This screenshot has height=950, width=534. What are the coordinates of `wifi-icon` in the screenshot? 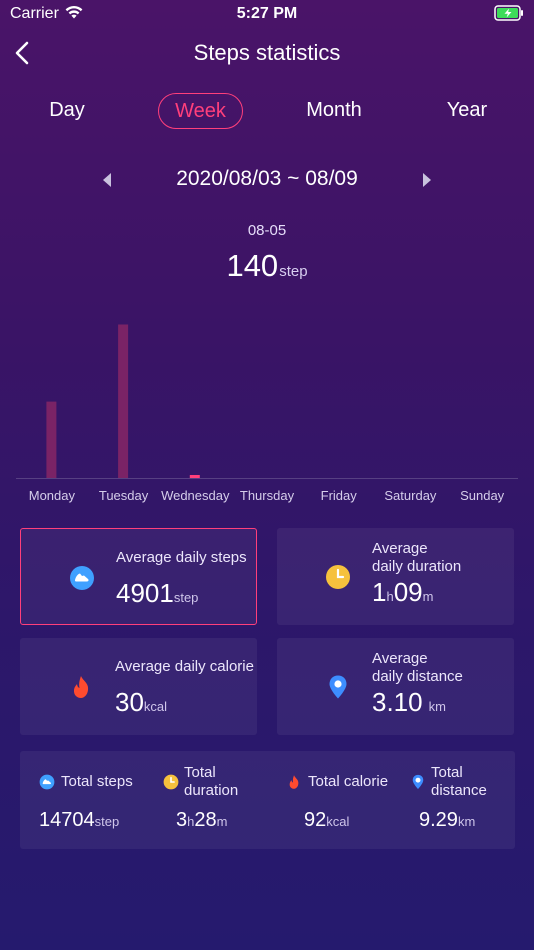 It's located at (74, 12).